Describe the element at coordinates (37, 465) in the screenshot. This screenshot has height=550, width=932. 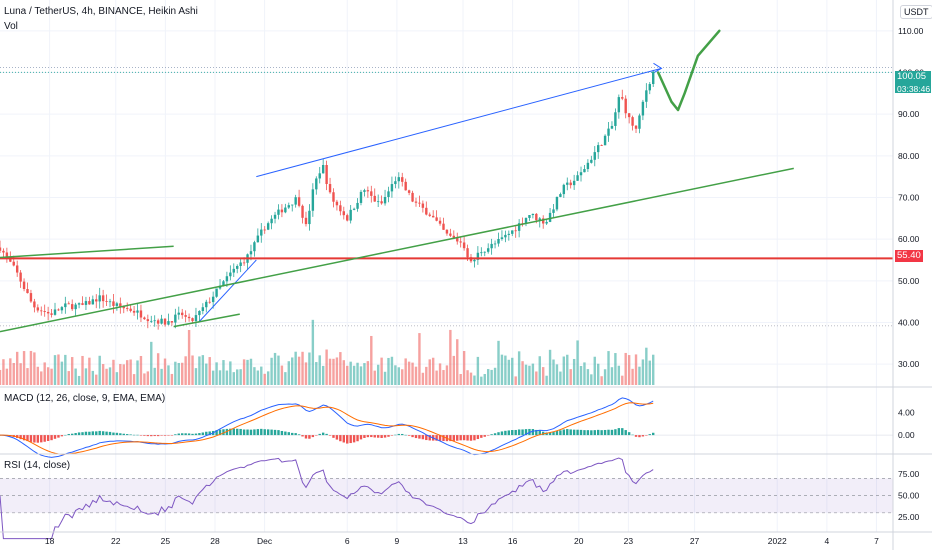
I see `rsi-label: RSI (14, close)` at that location.